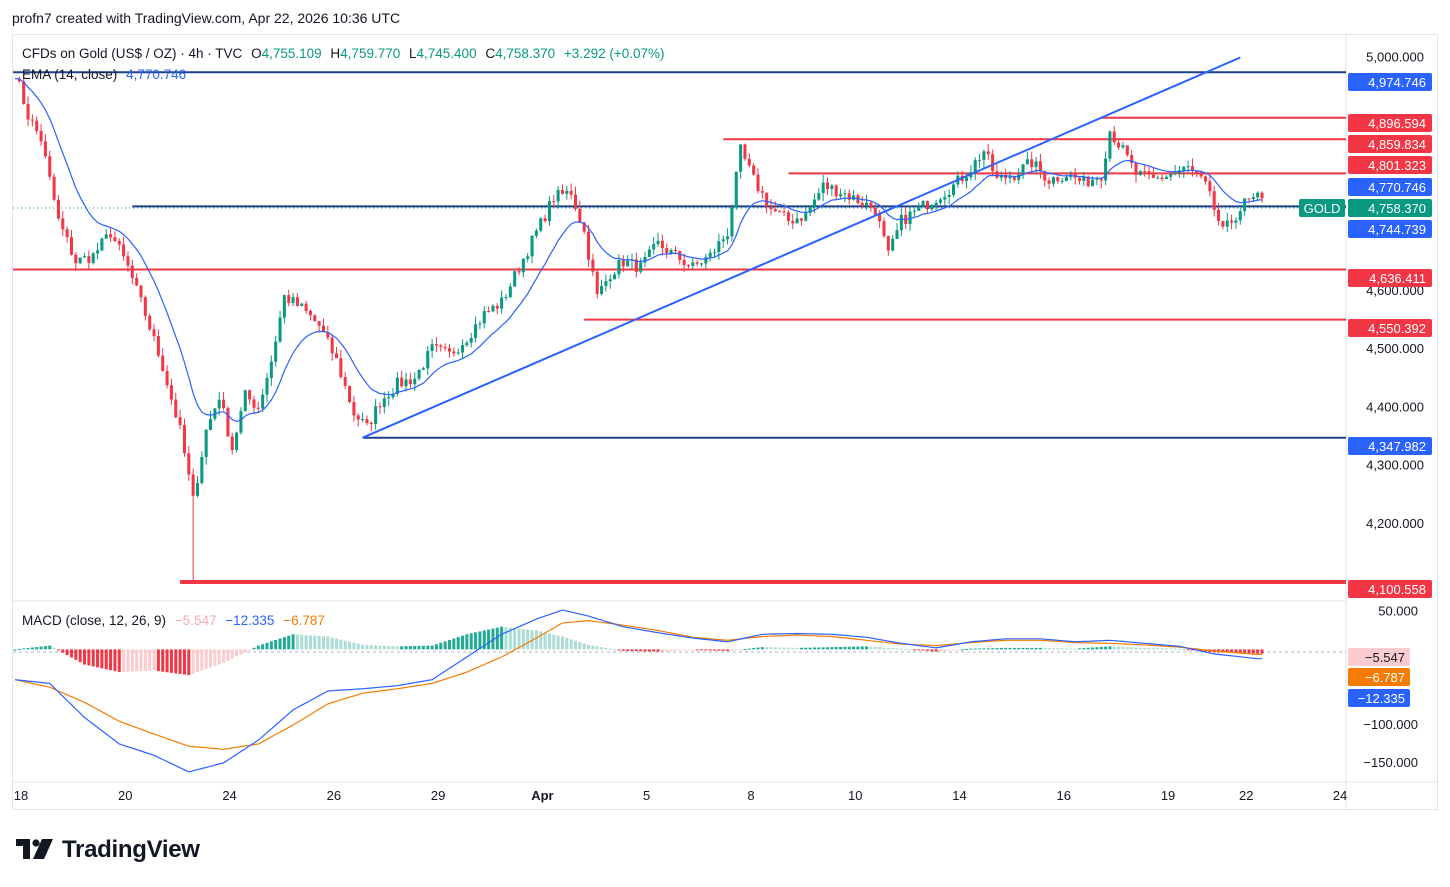  Describe the element at coordinates (438, 795) in the screenshot. I see `time-axis-label: 29` at that location.